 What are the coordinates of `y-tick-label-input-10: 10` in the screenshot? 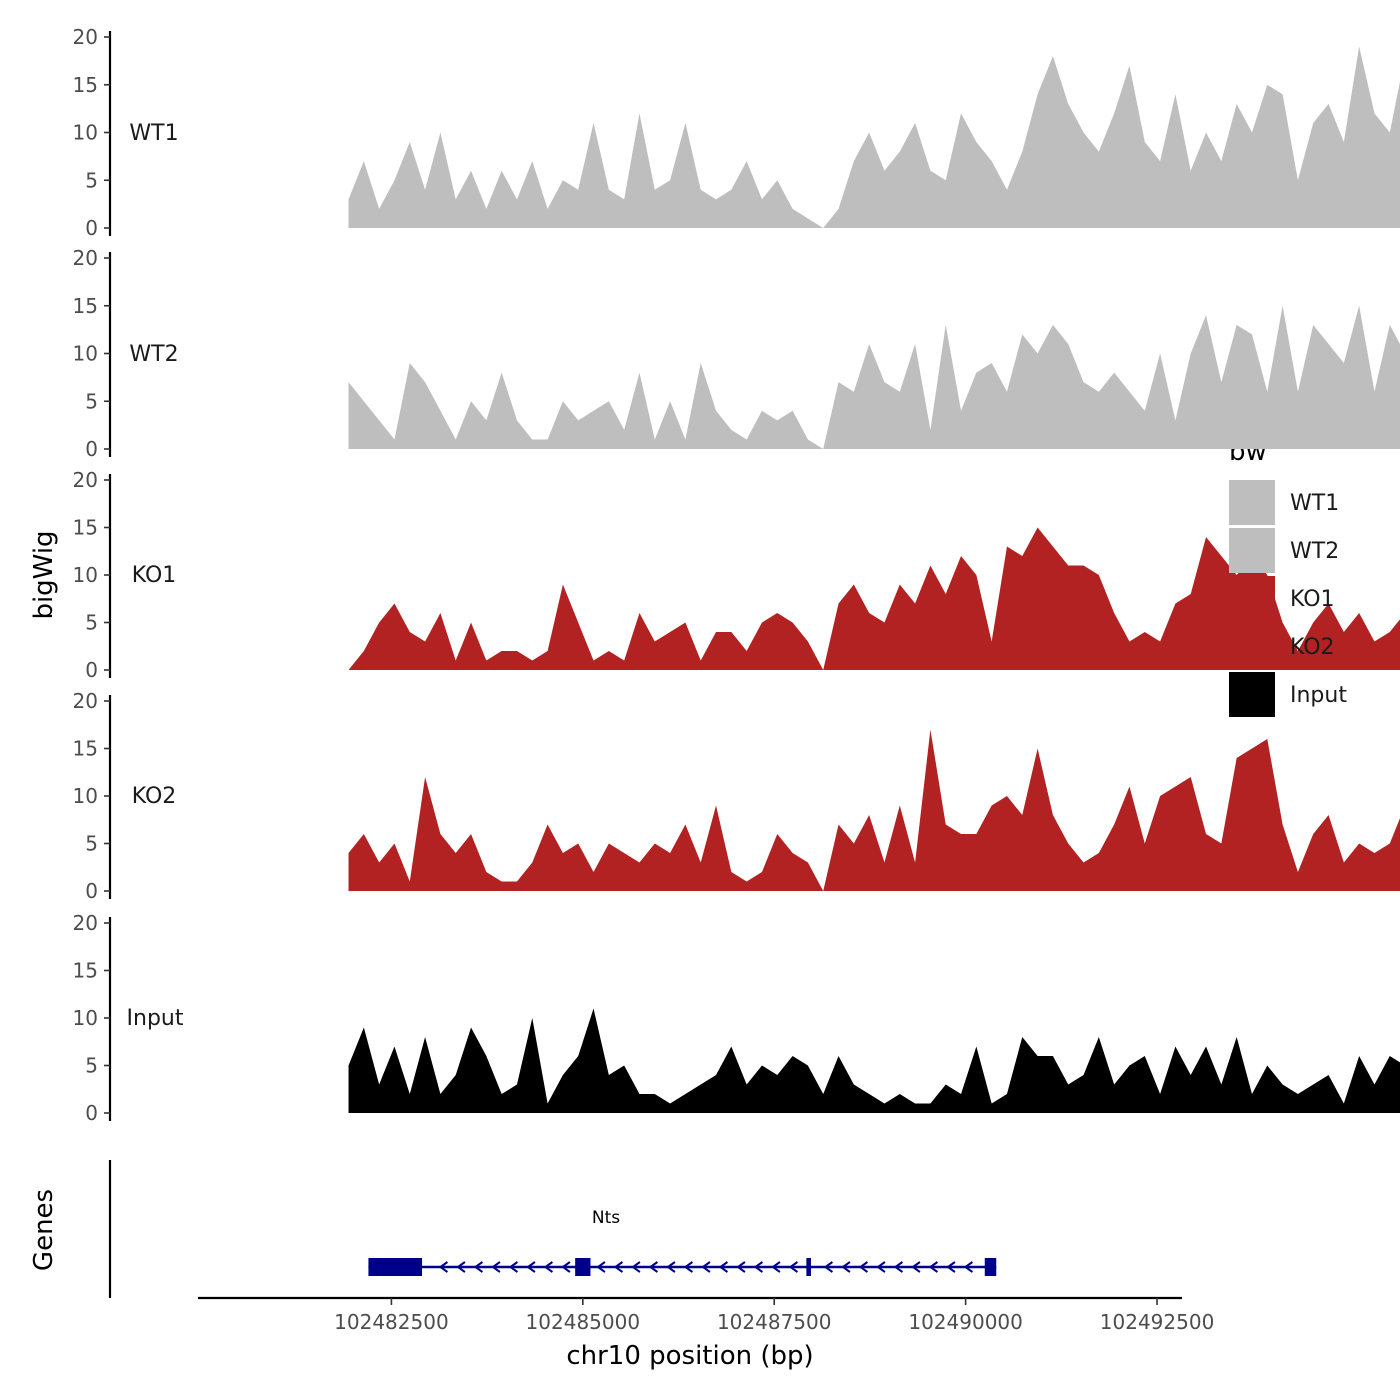 It's located at (85, 1018).